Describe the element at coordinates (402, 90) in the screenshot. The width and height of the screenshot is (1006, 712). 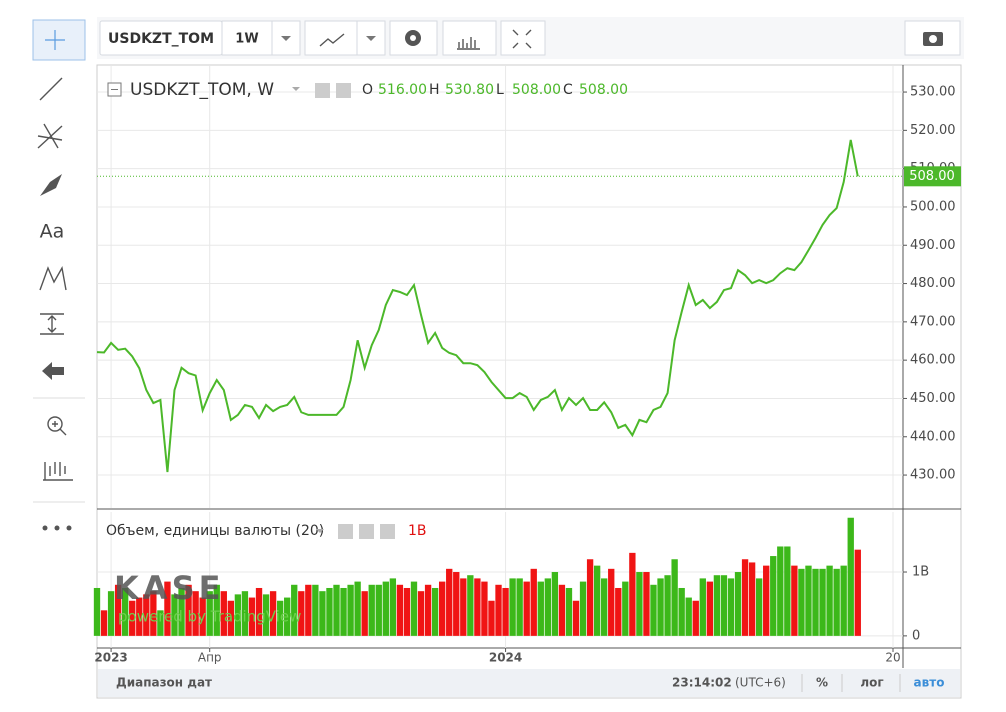
I see `ohlc-value: 516.00` at that location.